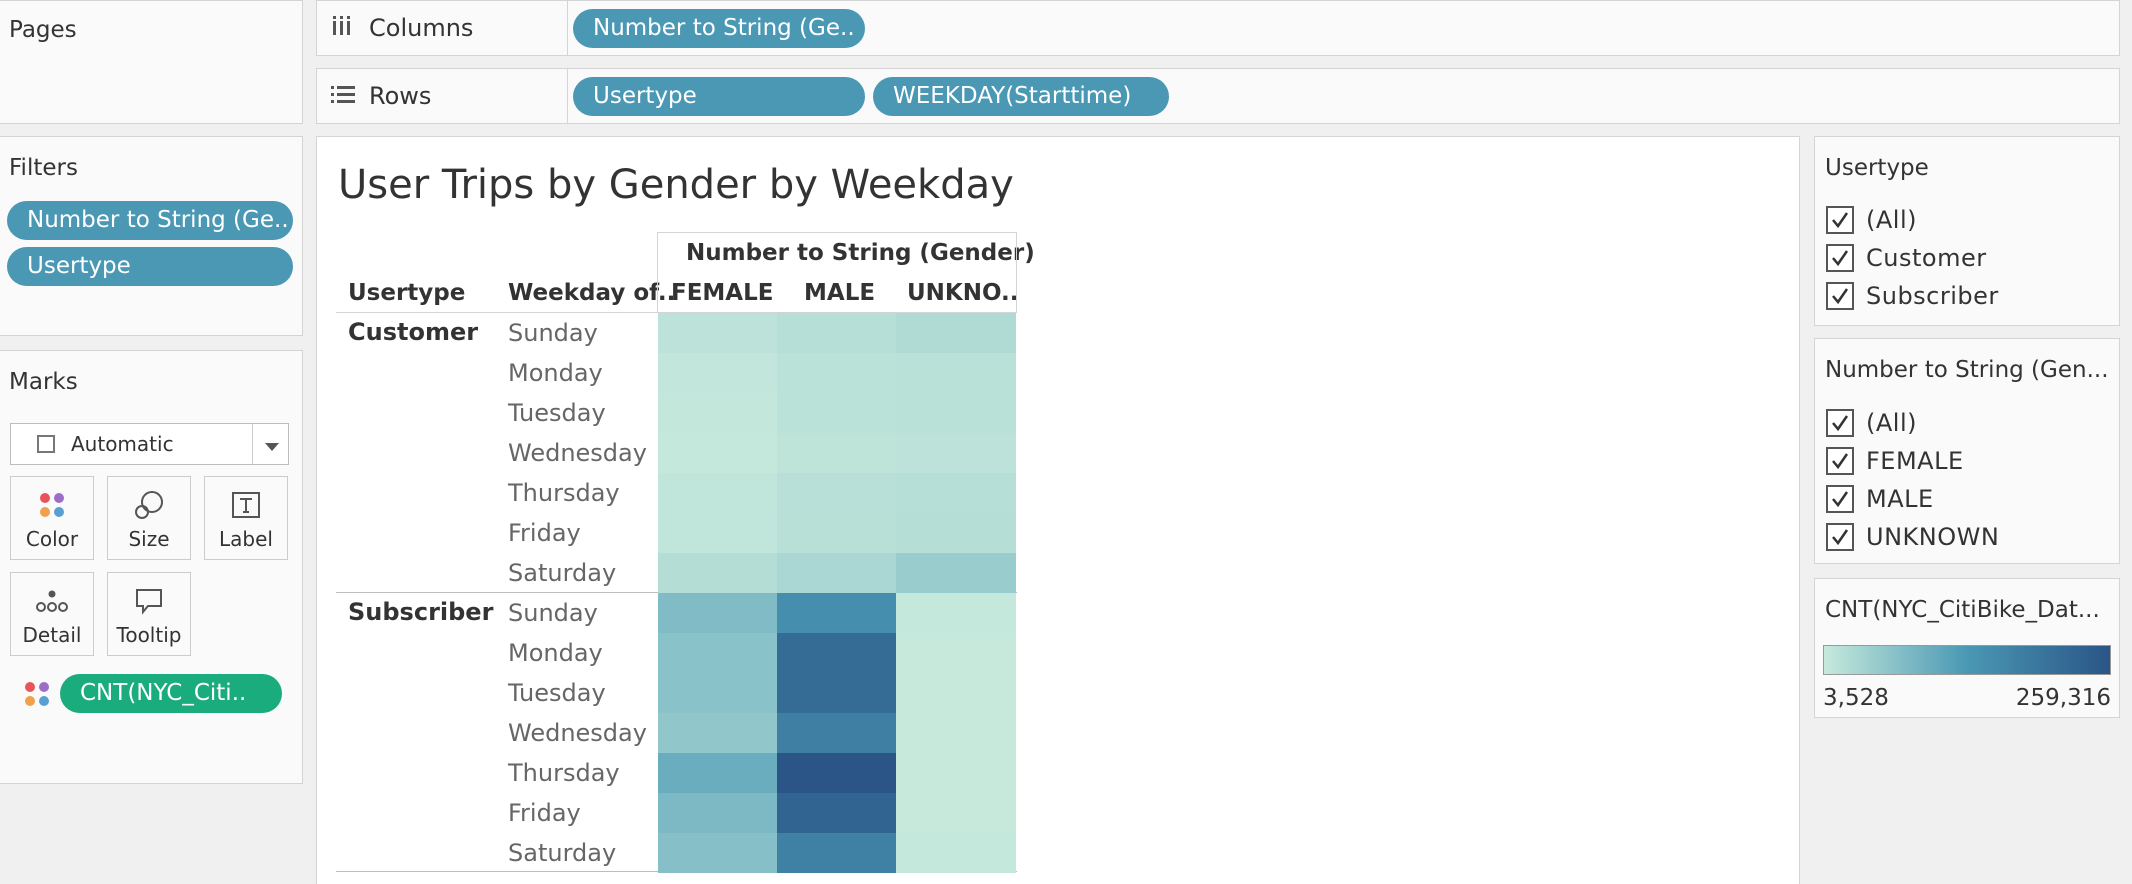 This screenshot has width=2132, height=884. What do you see at coordinates (421, 612) in the screenshot?
I see `group-subscriber: Subscriber` at bounding box center [421, 612].